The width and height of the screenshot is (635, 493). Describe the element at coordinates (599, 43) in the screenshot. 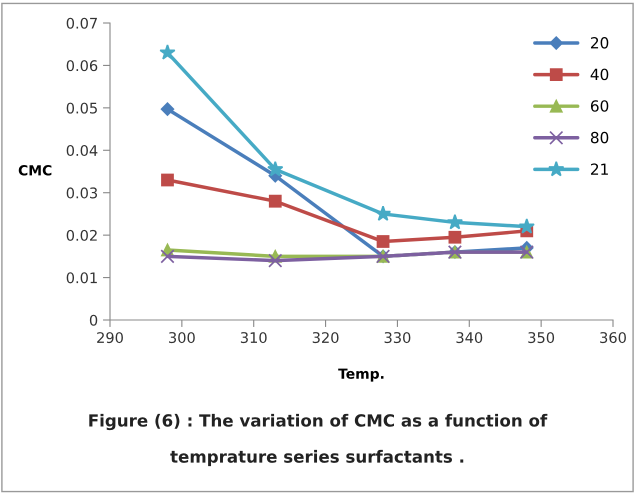

I see `legend-label: 20` at that location.